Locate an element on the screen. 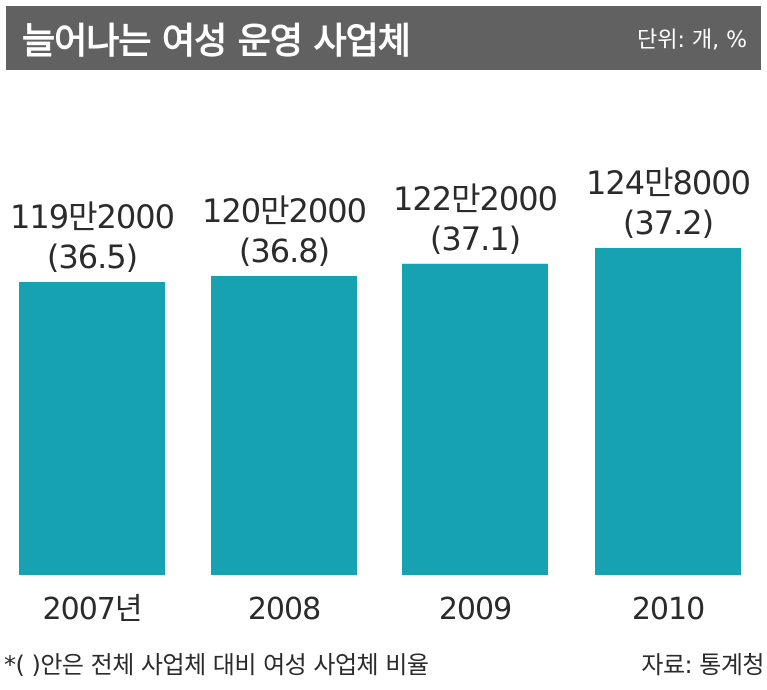 The width and height of the screenshot is (767, 690). bar-ratio-label-3: (37.2) is located at coordinates (668, 223).